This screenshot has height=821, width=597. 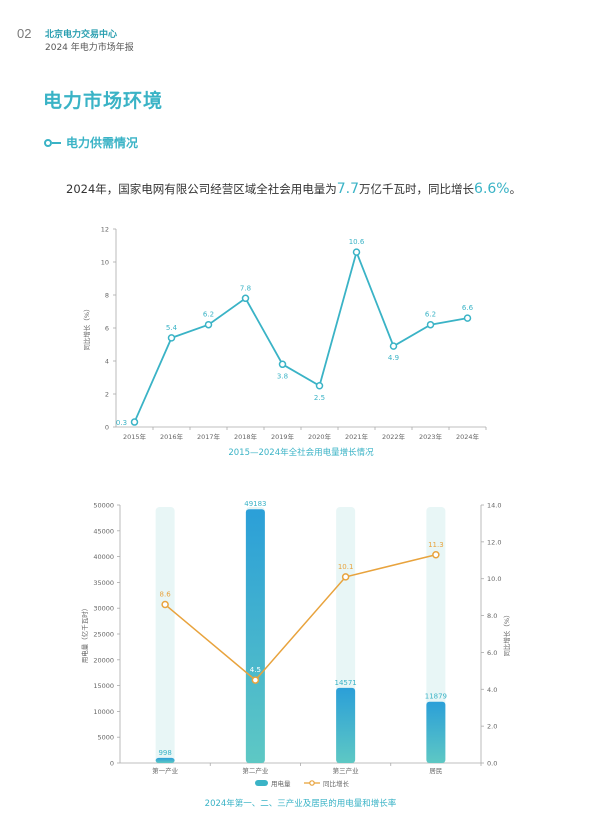 I want to click on subsection-heading: 电力供需情况, so click(x=91, y=142).